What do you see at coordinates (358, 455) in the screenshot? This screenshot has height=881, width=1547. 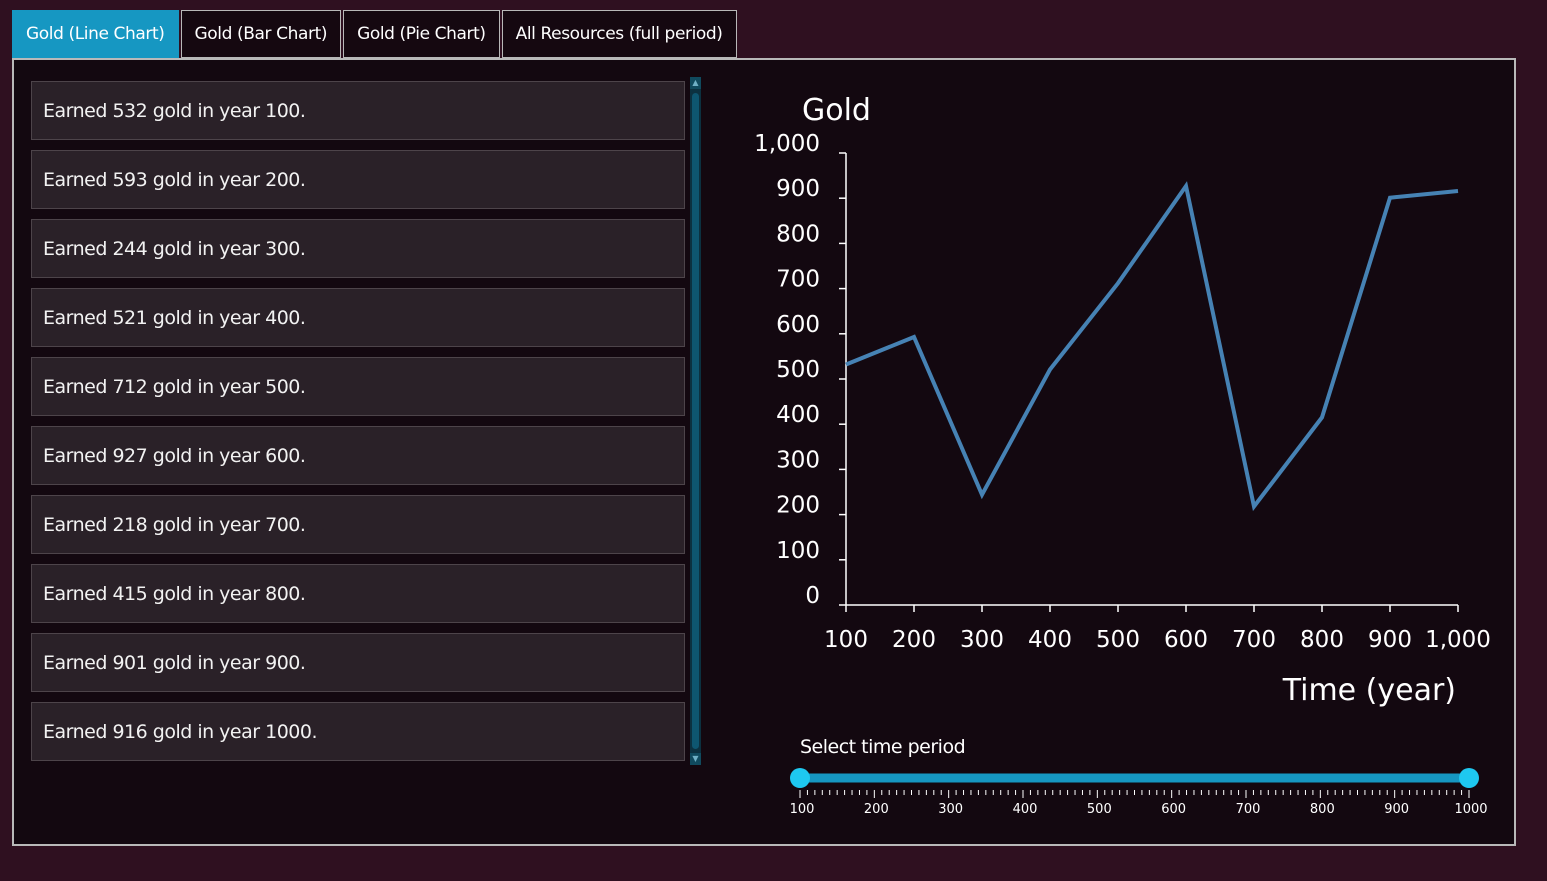 I see `list-item: Earned 927 gold in year 600.` at bounding box center [358, 455].